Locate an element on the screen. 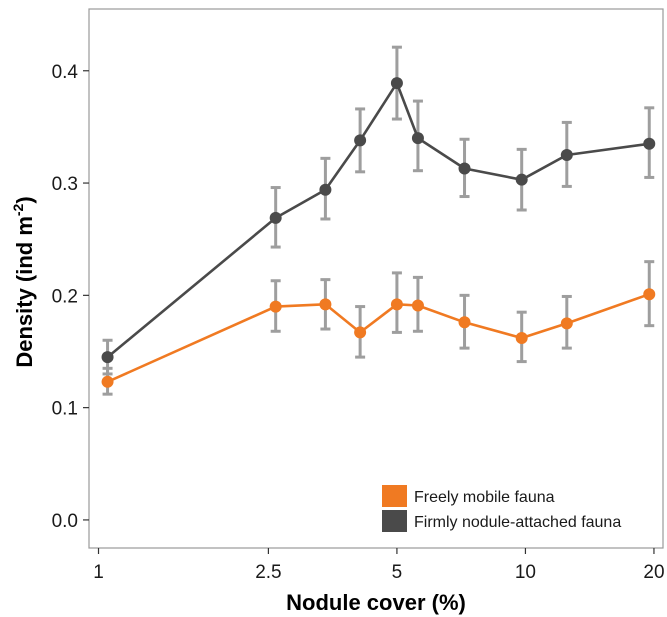 Image resolution: width=667 pixels, height=617 pixels. y-axis-title-main: Density (ind m is located at coordinates (24, 292).